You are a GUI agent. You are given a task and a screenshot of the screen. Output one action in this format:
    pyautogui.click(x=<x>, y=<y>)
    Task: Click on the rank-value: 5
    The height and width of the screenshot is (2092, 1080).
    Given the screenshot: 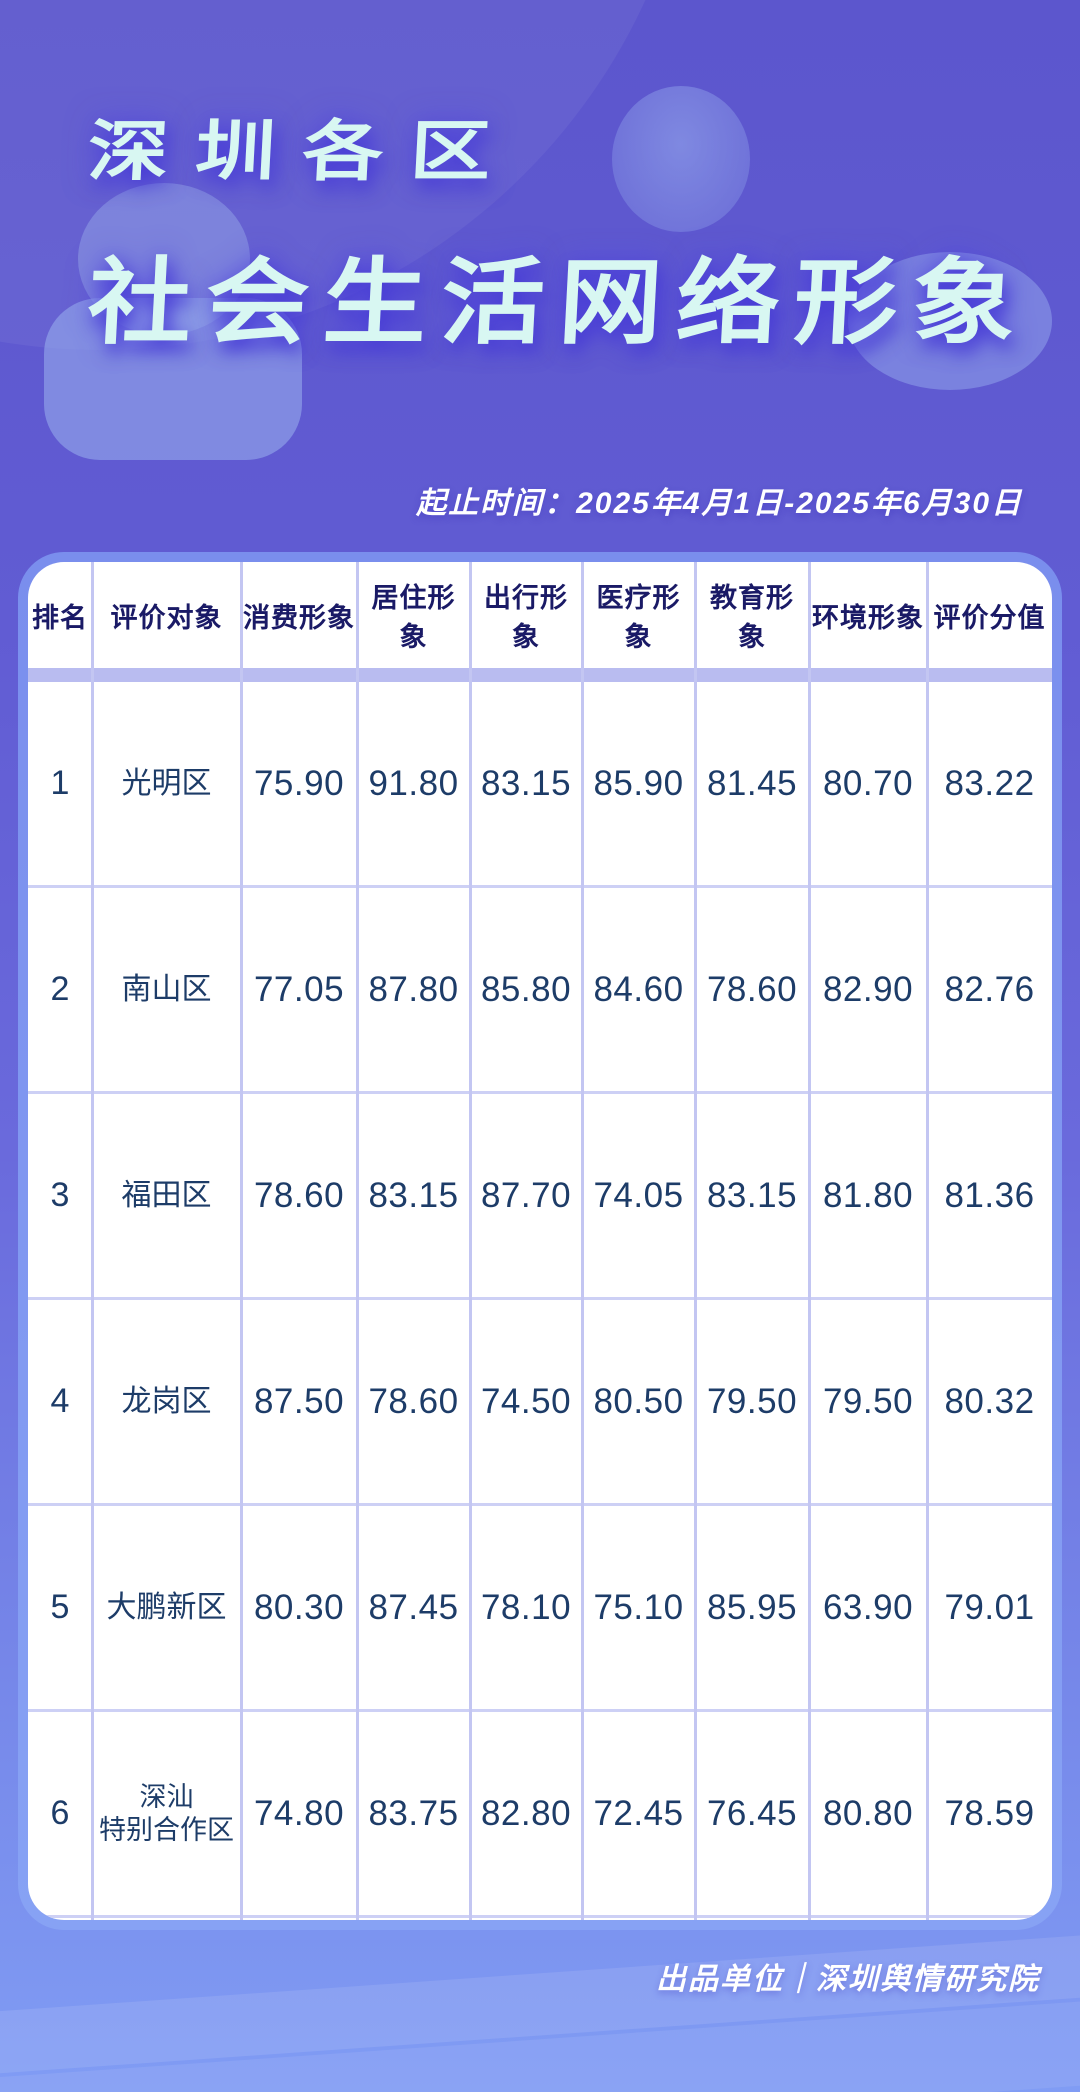 What is the action you would take?
    pyautogui.click(x=60, y=1607)
    